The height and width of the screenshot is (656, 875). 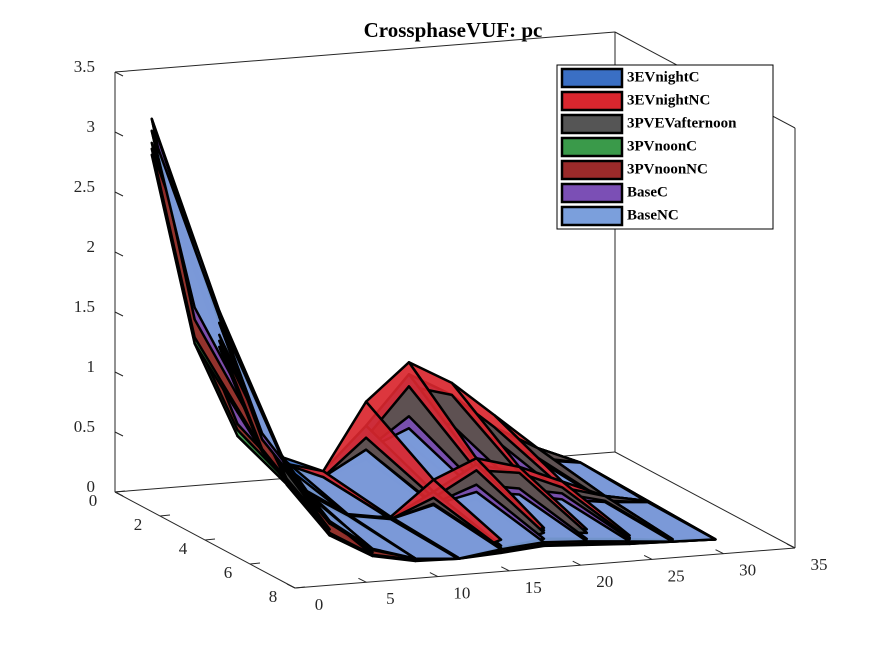 I want to click on legend-label: BaseNC, so click(x=653, y=215).